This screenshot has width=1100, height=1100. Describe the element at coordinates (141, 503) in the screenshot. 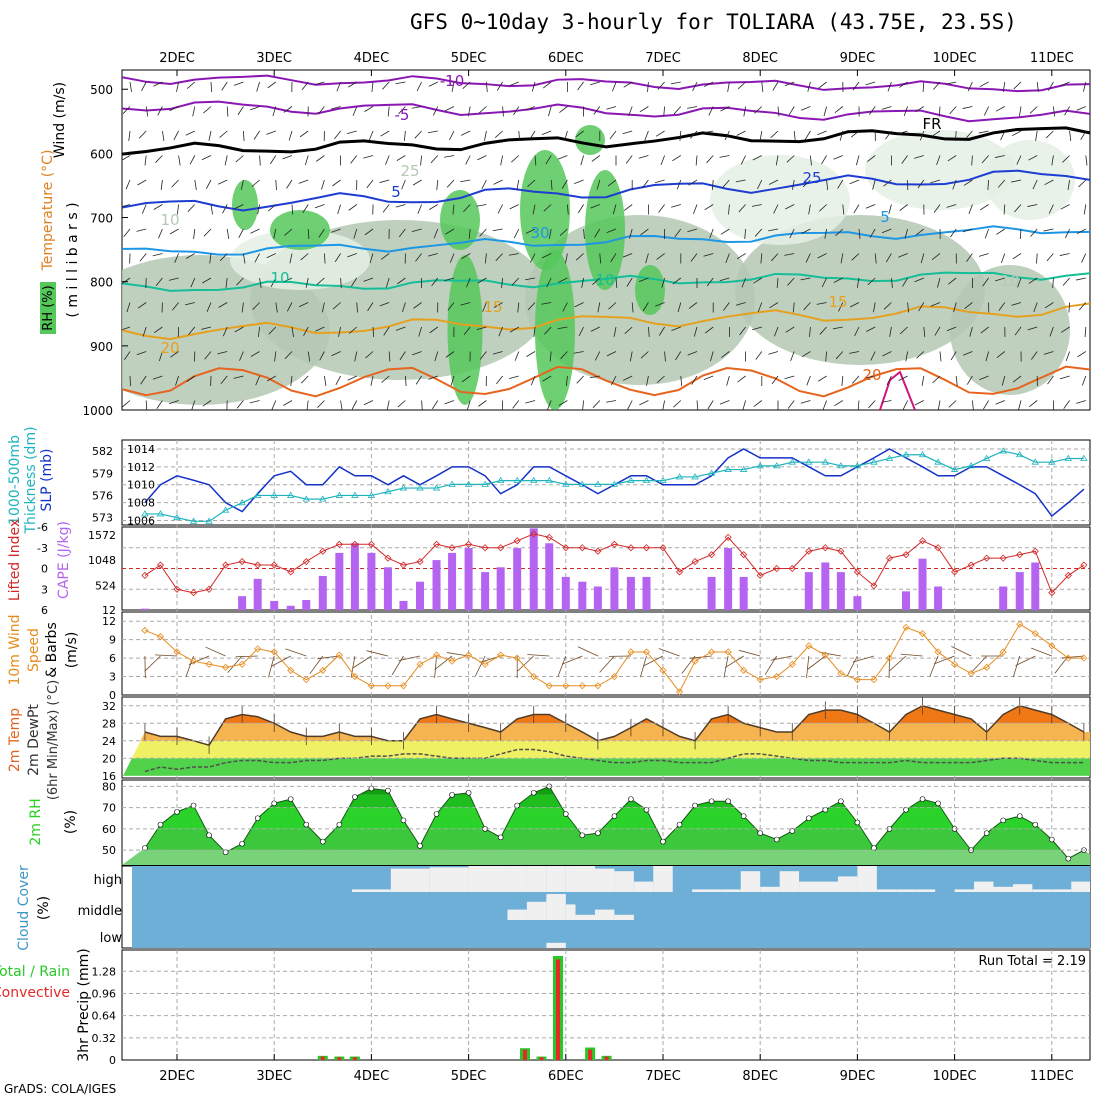

I see `slp-label: 1008` at that location.